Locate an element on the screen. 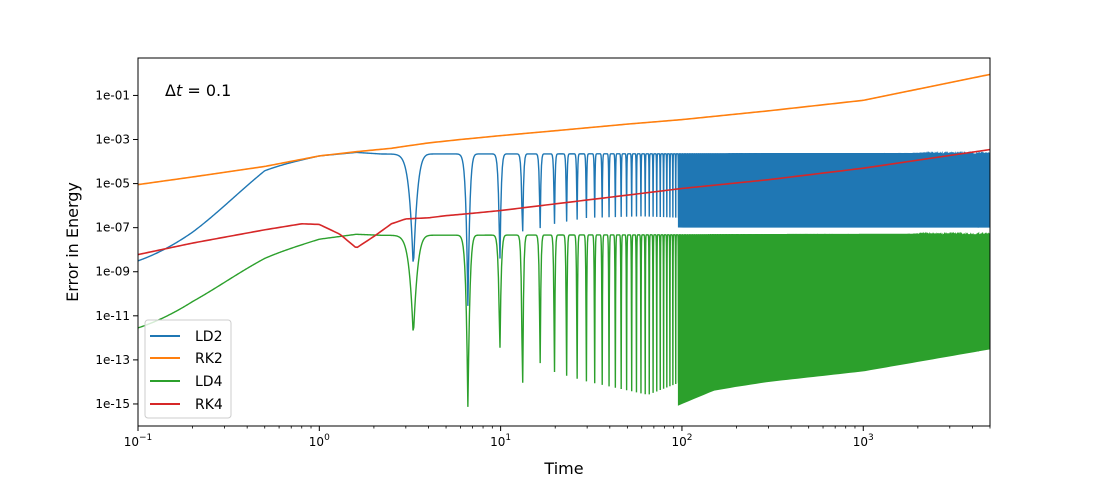 The height and width of the screenshot is (480, 1100). y-tick-label: 1e-09 is located at coordinates (112, 272).